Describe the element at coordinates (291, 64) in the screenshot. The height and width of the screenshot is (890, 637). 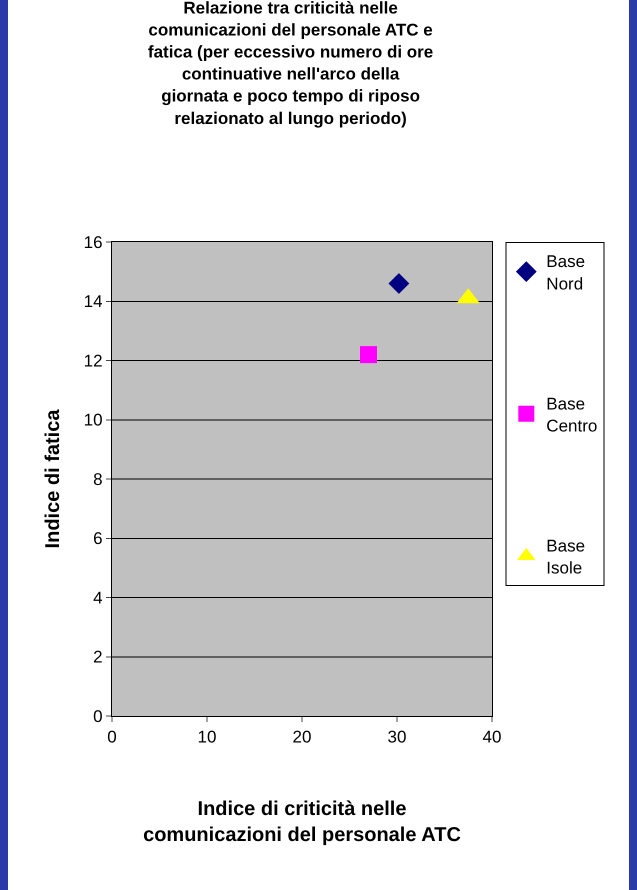
I see `chart-title: Relazione tra criticità nelle comunicazioni del personale ATC e fatica (per eccessivo numero di ore continuative nell'arco della giornata e poco tempo di riposo relazionato al lungo periodo)` at that location.